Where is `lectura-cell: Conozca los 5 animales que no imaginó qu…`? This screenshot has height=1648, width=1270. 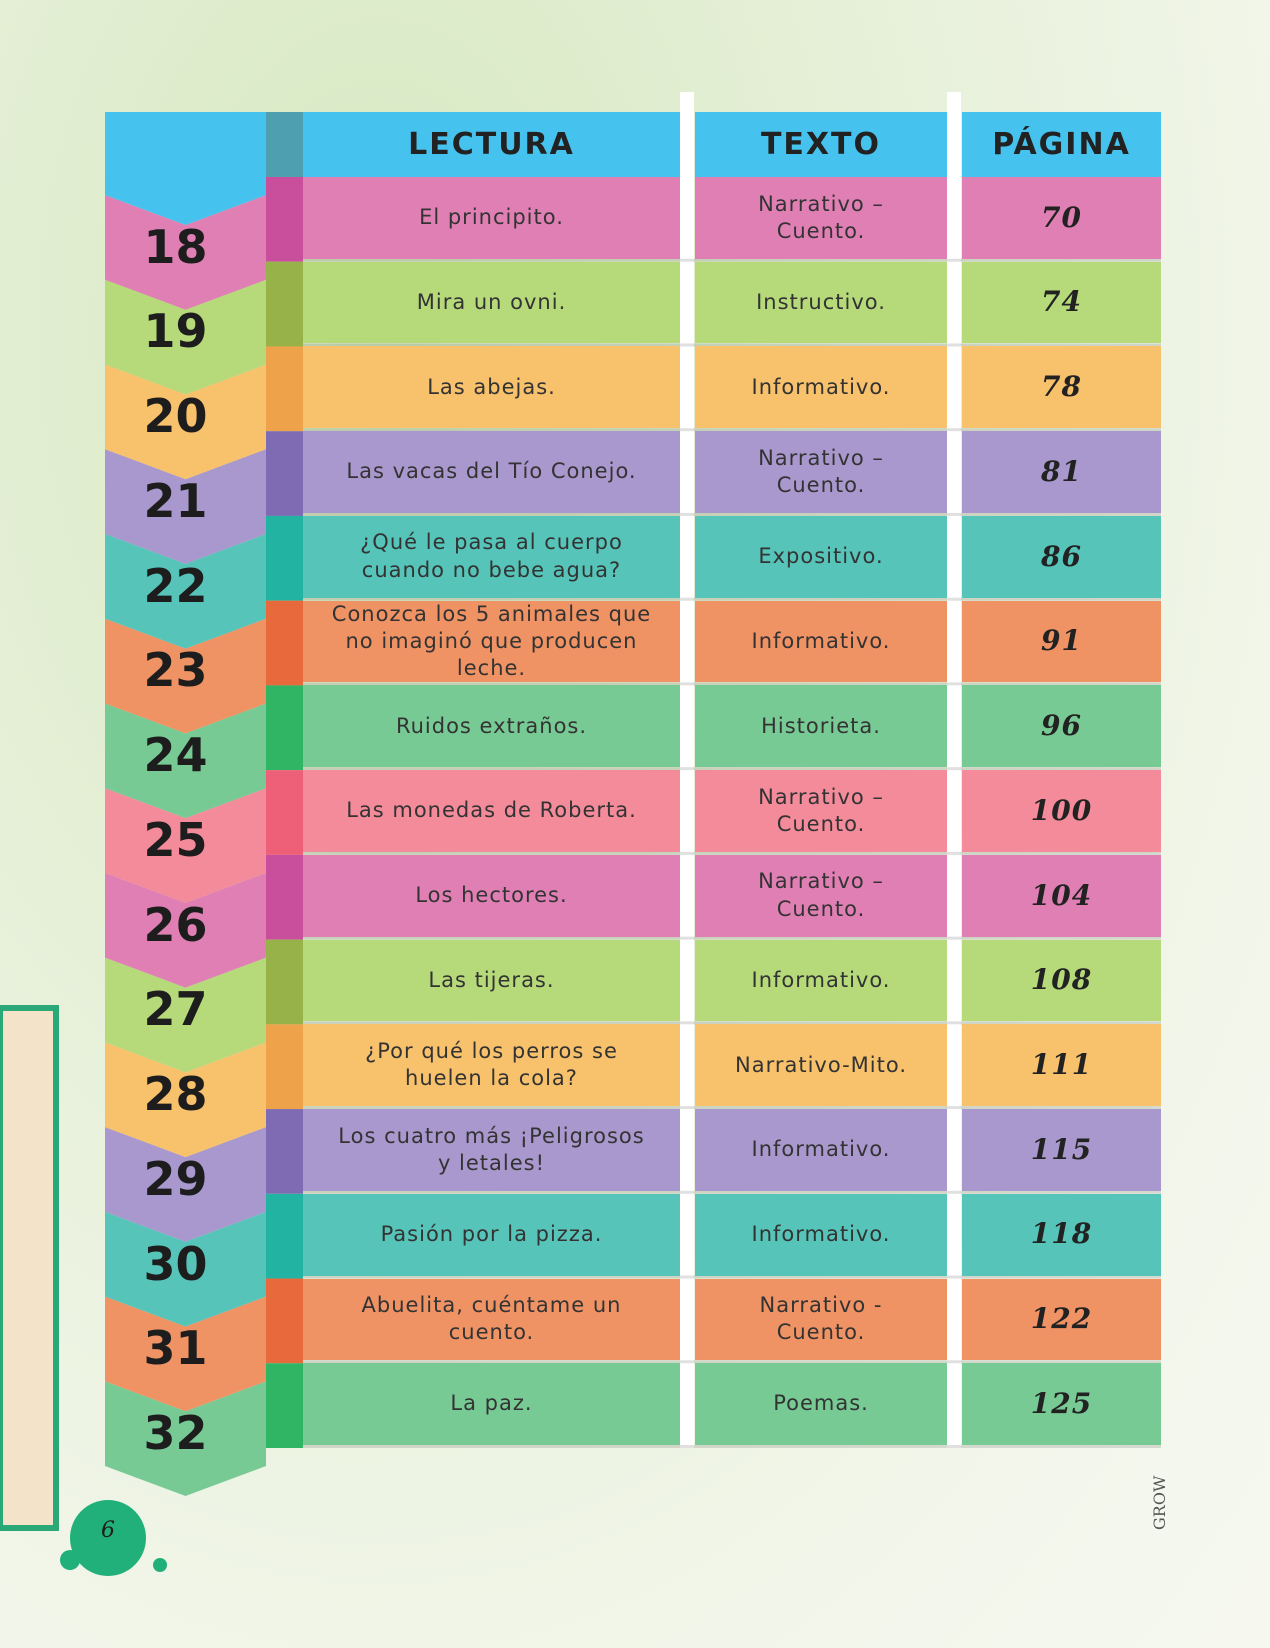
lectura-cell: Conozca los 5 animales que no imaginó qu… is located at coordinates (491, 641).